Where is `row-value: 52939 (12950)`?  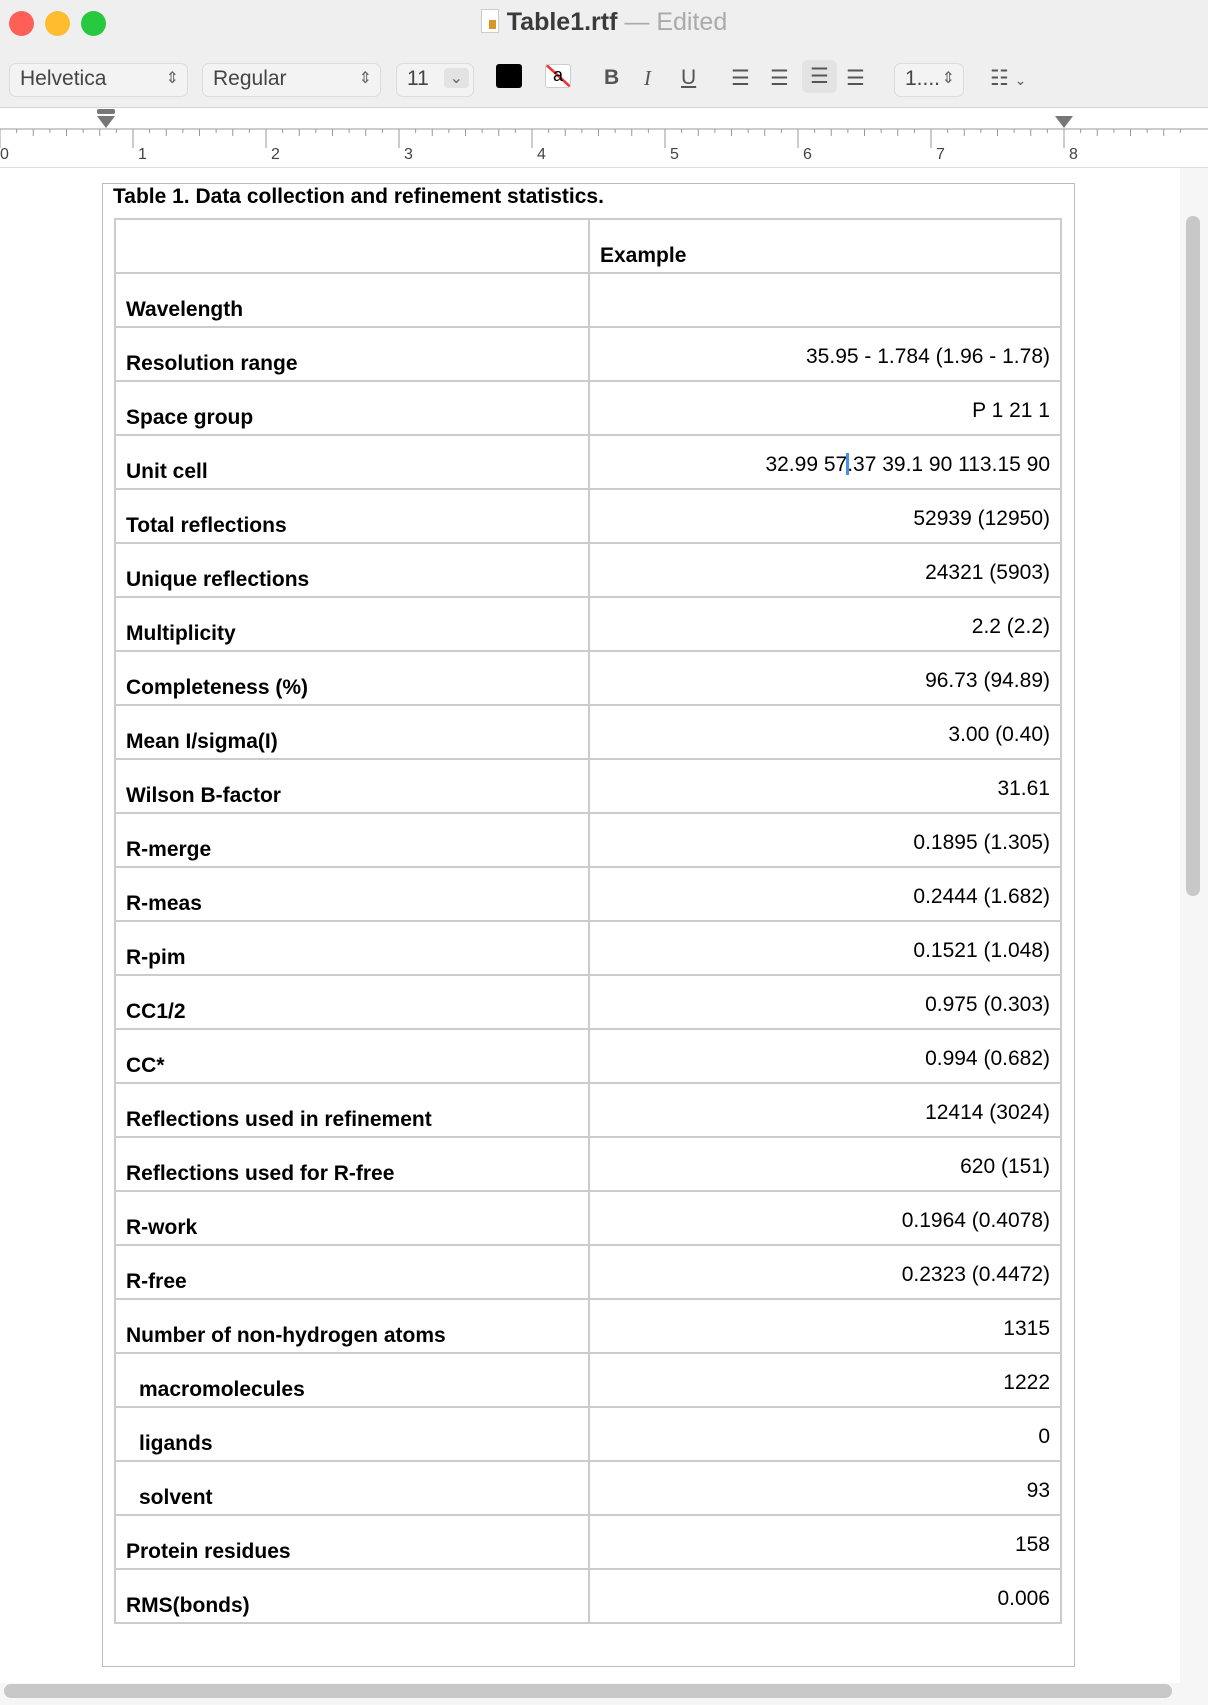 row-value: 52939 (12950) is located at coordinates (825, 516).